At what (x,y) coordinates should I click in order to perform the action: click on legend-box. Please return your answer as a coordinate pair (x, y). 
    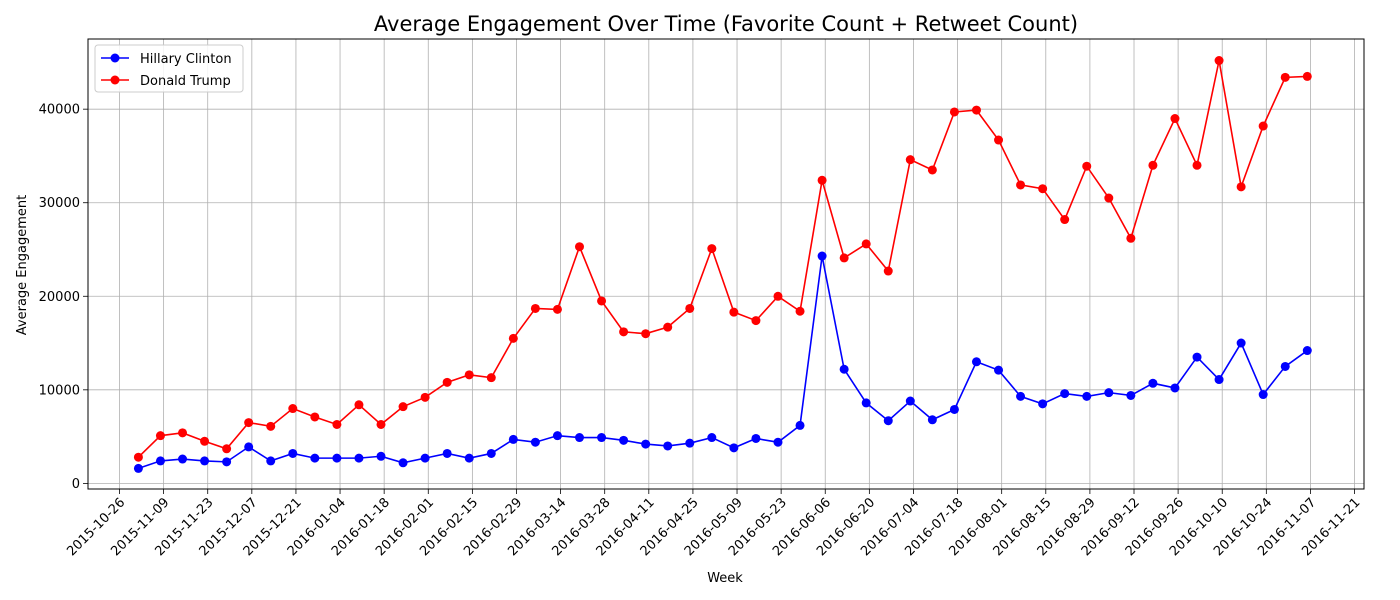
    Looking at the image, I should click on (169, 68).